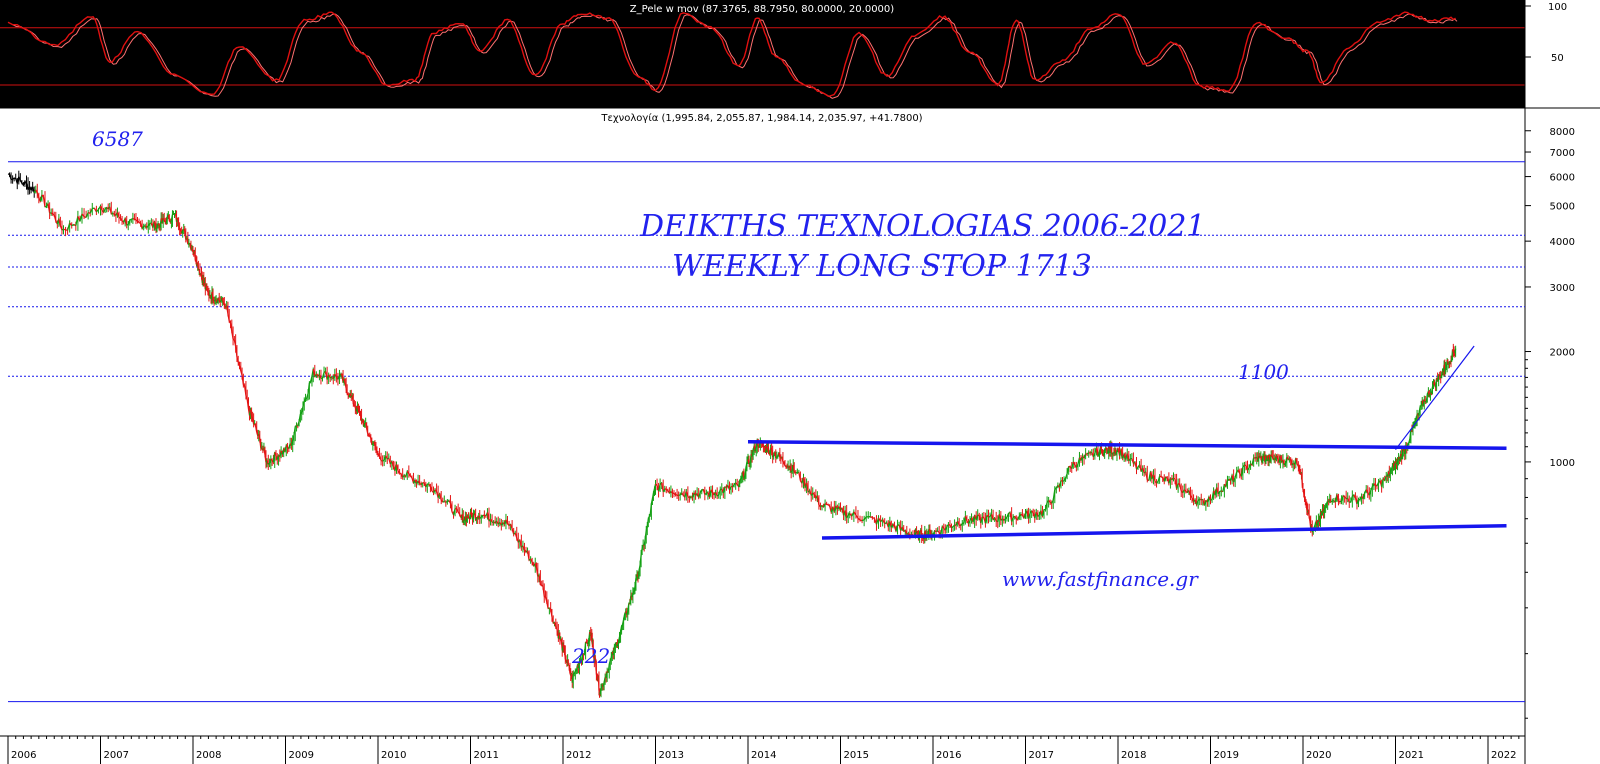  Describe the element at coordinates (731, 54) in the screenshot. I see `oscillator-line` at that location.